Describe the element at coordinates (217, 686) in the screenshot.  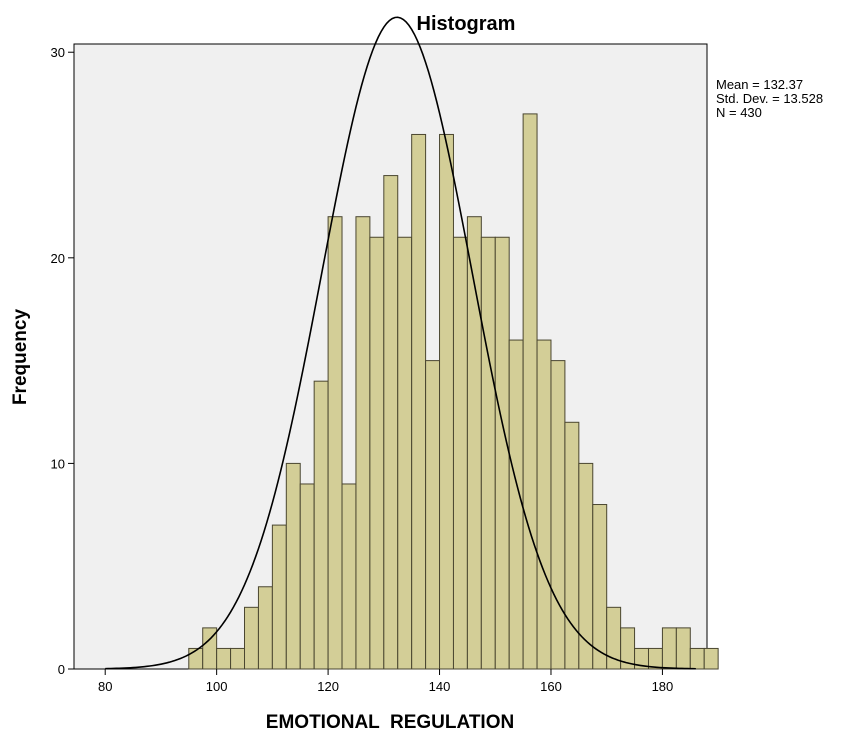
I see `x-tick-label-1: 100` at that location.